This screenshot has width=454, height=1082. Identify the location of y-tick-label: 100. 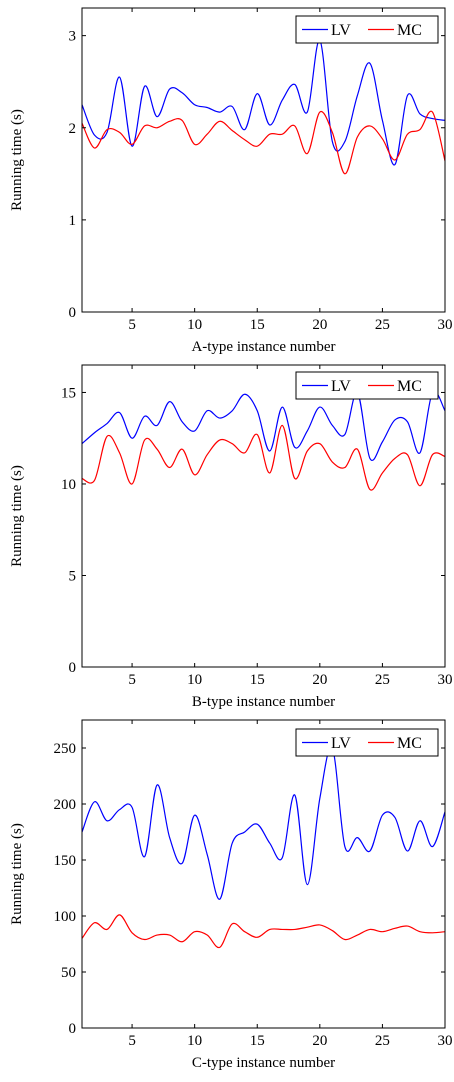
(65, 917).